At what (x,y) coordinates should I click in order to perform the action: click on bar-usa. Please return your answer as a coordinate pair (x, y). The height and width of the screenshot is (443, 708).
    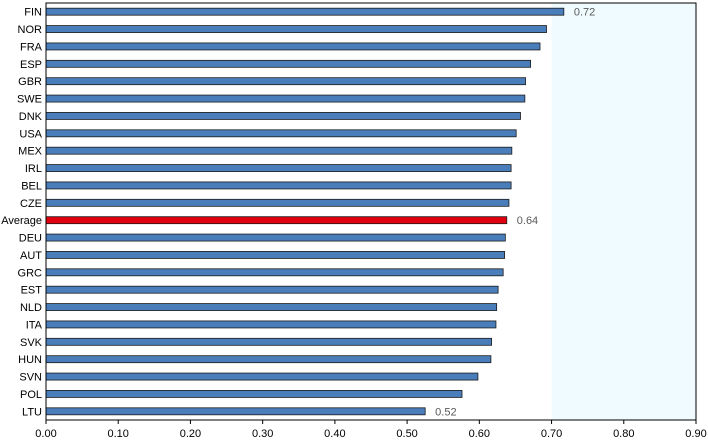
    Looking at the image, I should click on (281, 133).